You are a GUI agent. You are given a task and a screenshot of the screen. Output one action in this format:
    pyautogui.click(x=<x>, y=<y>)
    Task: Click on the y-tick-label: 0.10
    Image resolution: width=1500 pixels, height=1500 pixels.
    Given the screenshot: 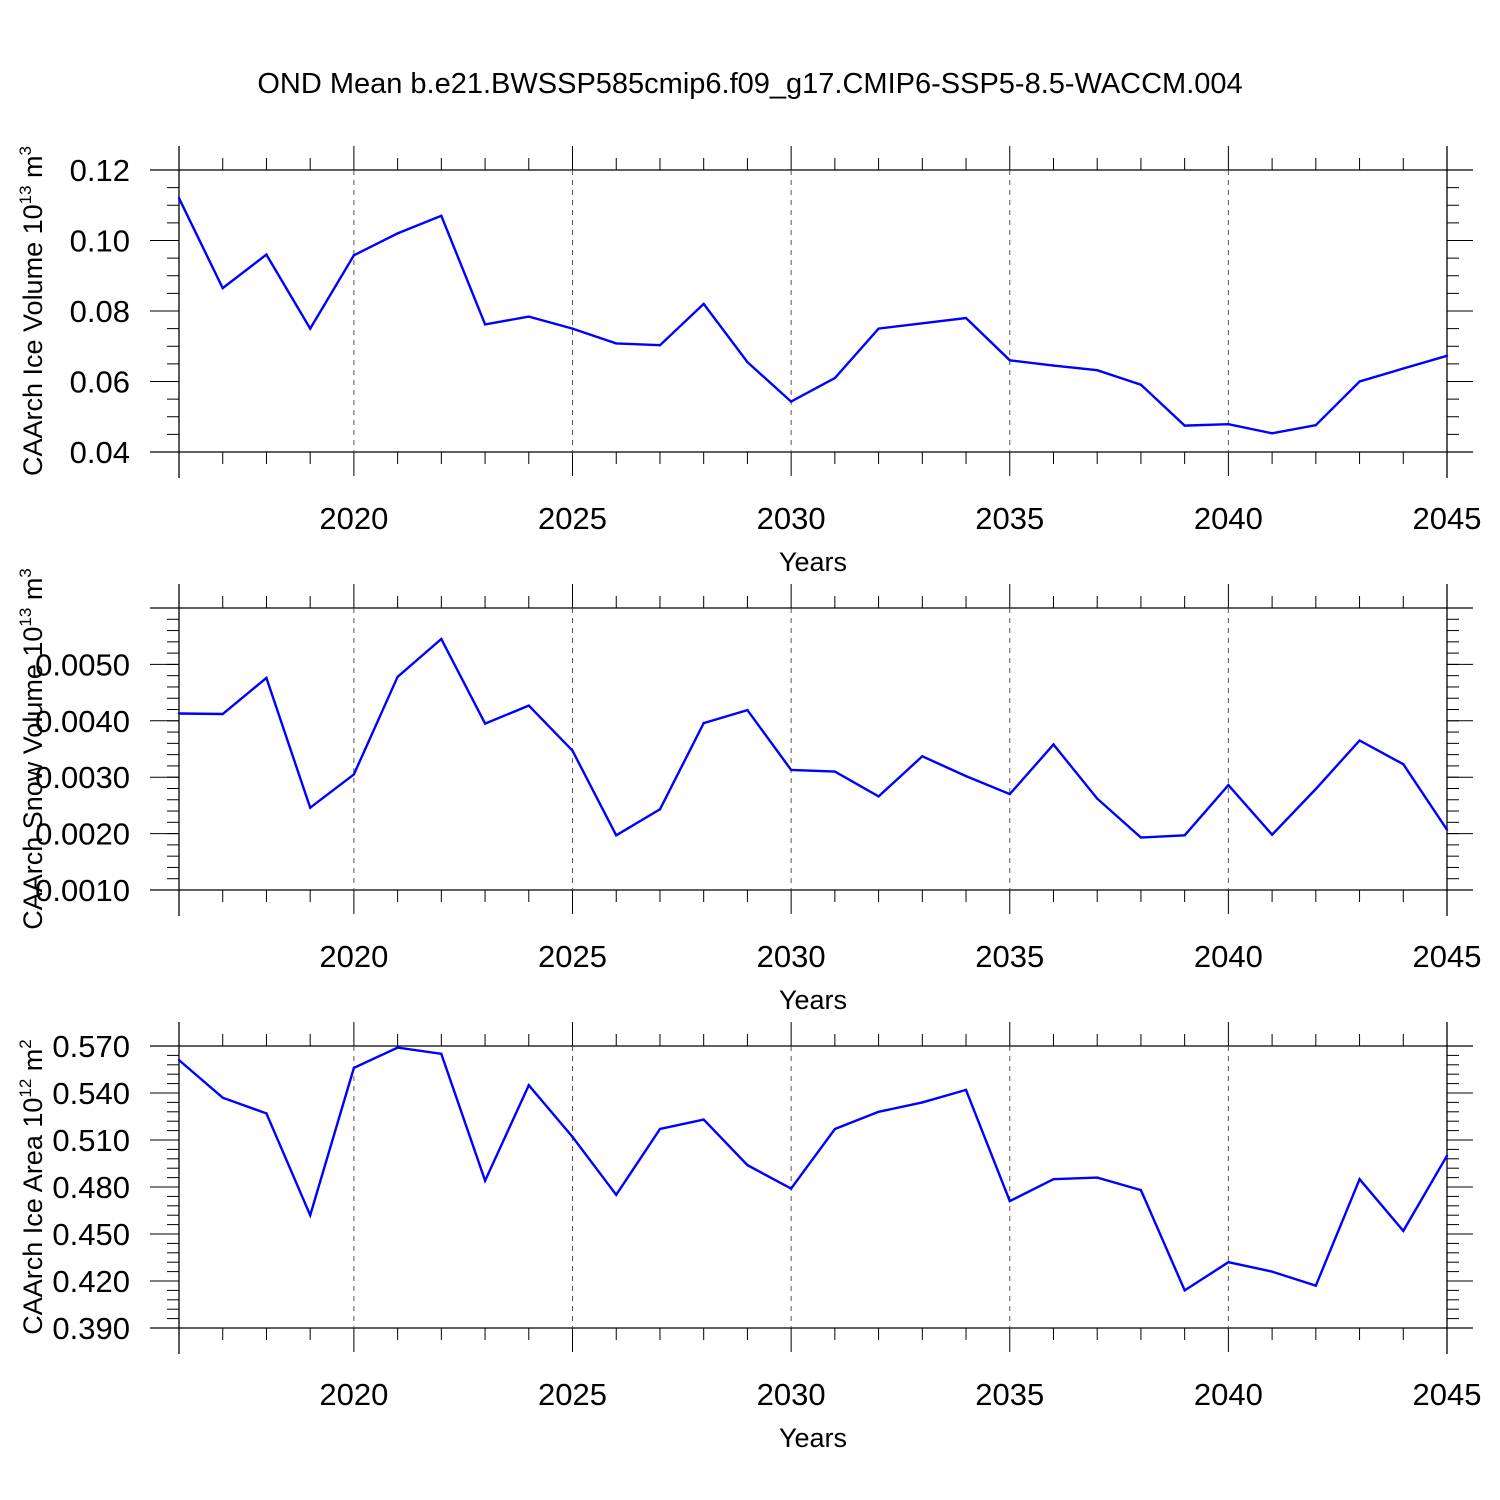 What is the action you would take?
    pyautogui.click(x=100, y=241)
    